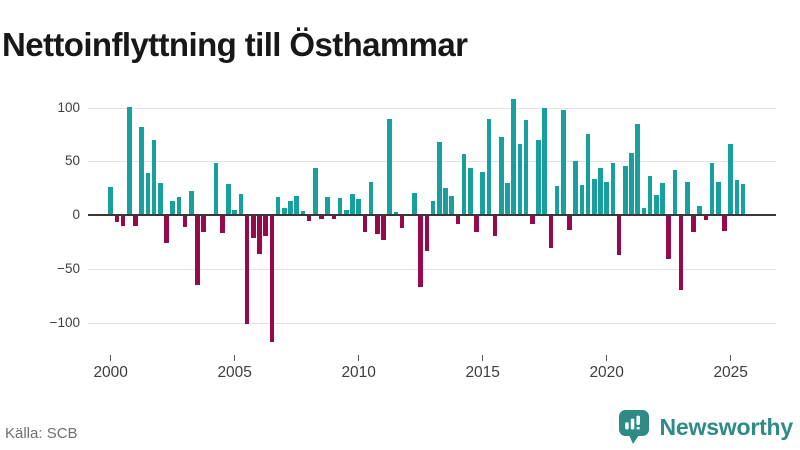 This screenshot has height=450, width=800. What do you see at coordinates (110, 372) in the screenshot?
I see `x-tick-label: 2000` at bounding box center [110, 372].